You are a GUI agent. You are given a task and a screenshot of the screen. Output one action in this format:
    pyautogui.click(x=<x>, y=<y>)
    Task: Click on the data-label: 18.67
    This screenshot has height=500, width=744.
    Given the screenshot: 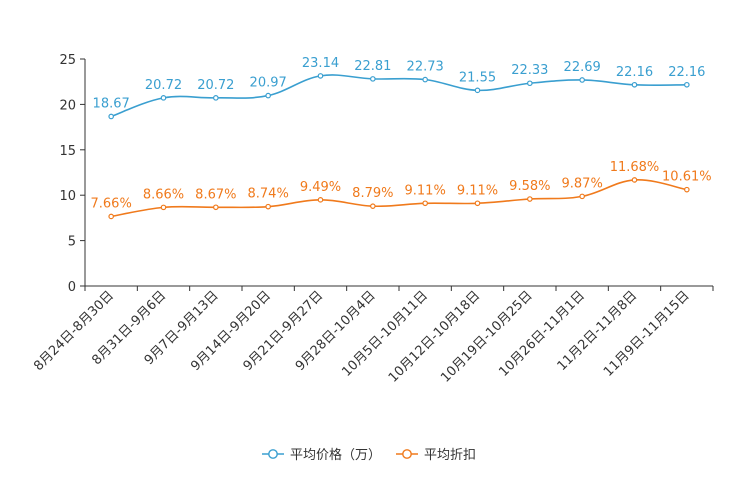 What is the action you would take?
    pyautogui.click(x=111, y=103)
    